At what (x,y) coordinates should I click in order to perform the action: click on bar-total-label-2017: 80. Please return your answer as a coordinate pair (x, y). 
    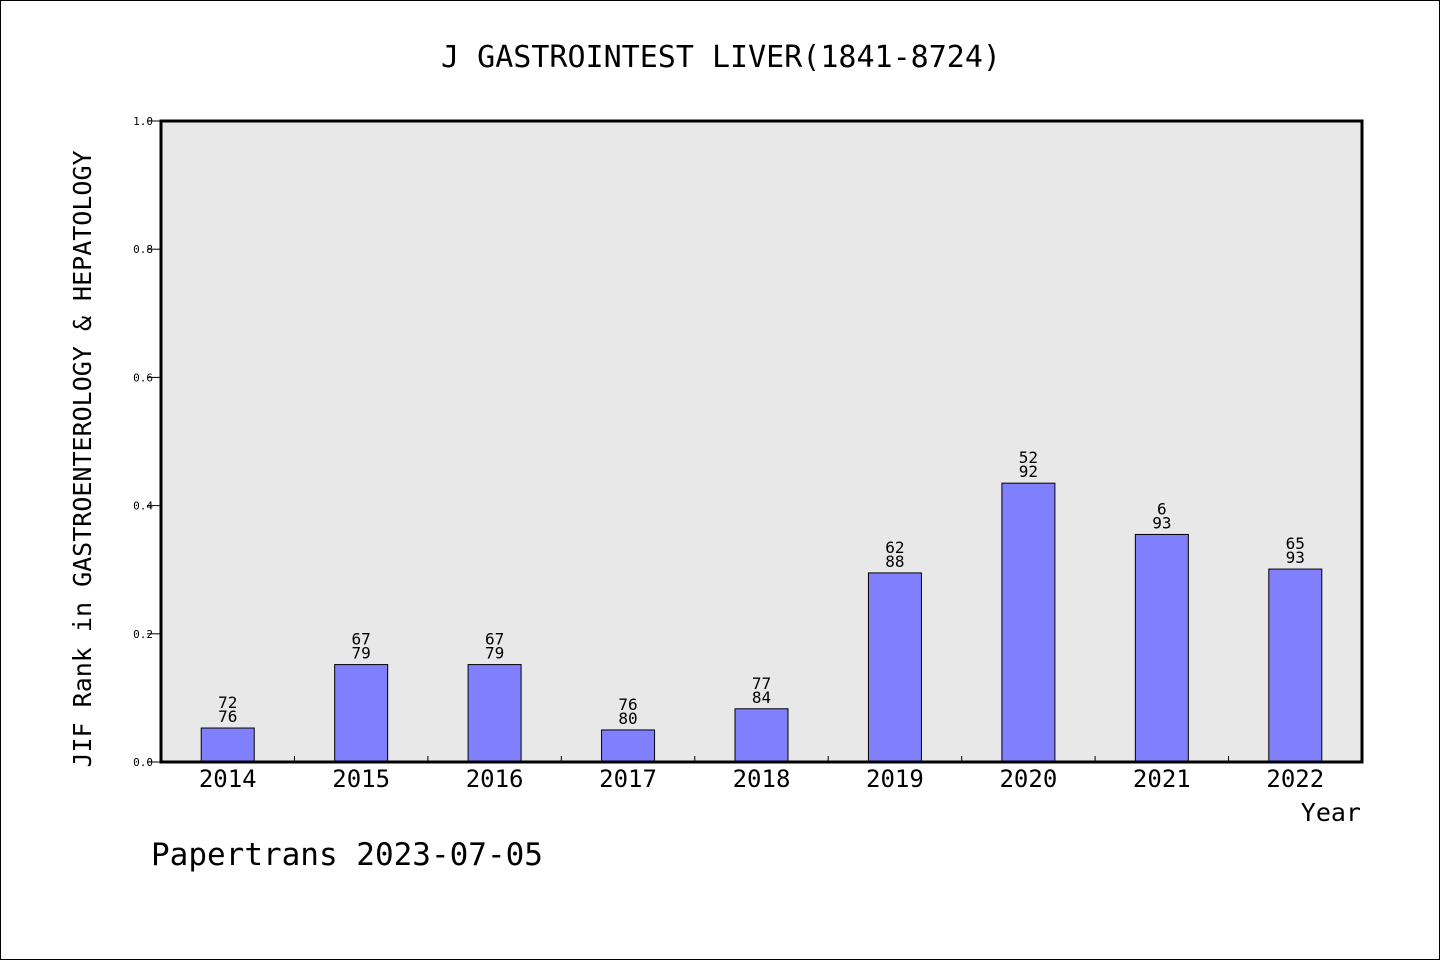
    Looking at the image, I should click on (627, 718).